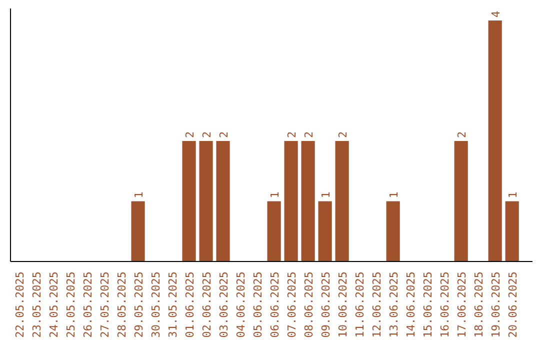  Describe the element at coordinates (462, 304) in the screenshot. I see `x-tick-label: 17.06.2025` at that location.